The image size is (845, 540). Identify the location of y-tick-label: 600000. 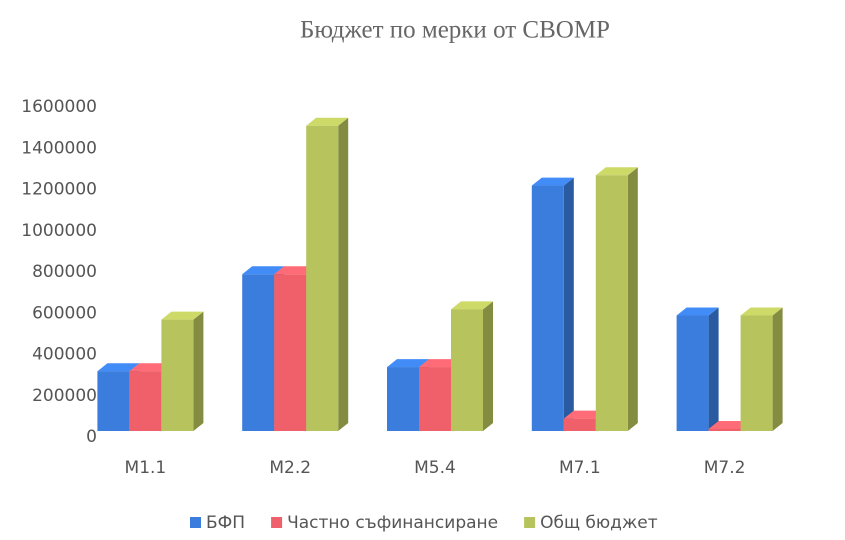
(64, 313).